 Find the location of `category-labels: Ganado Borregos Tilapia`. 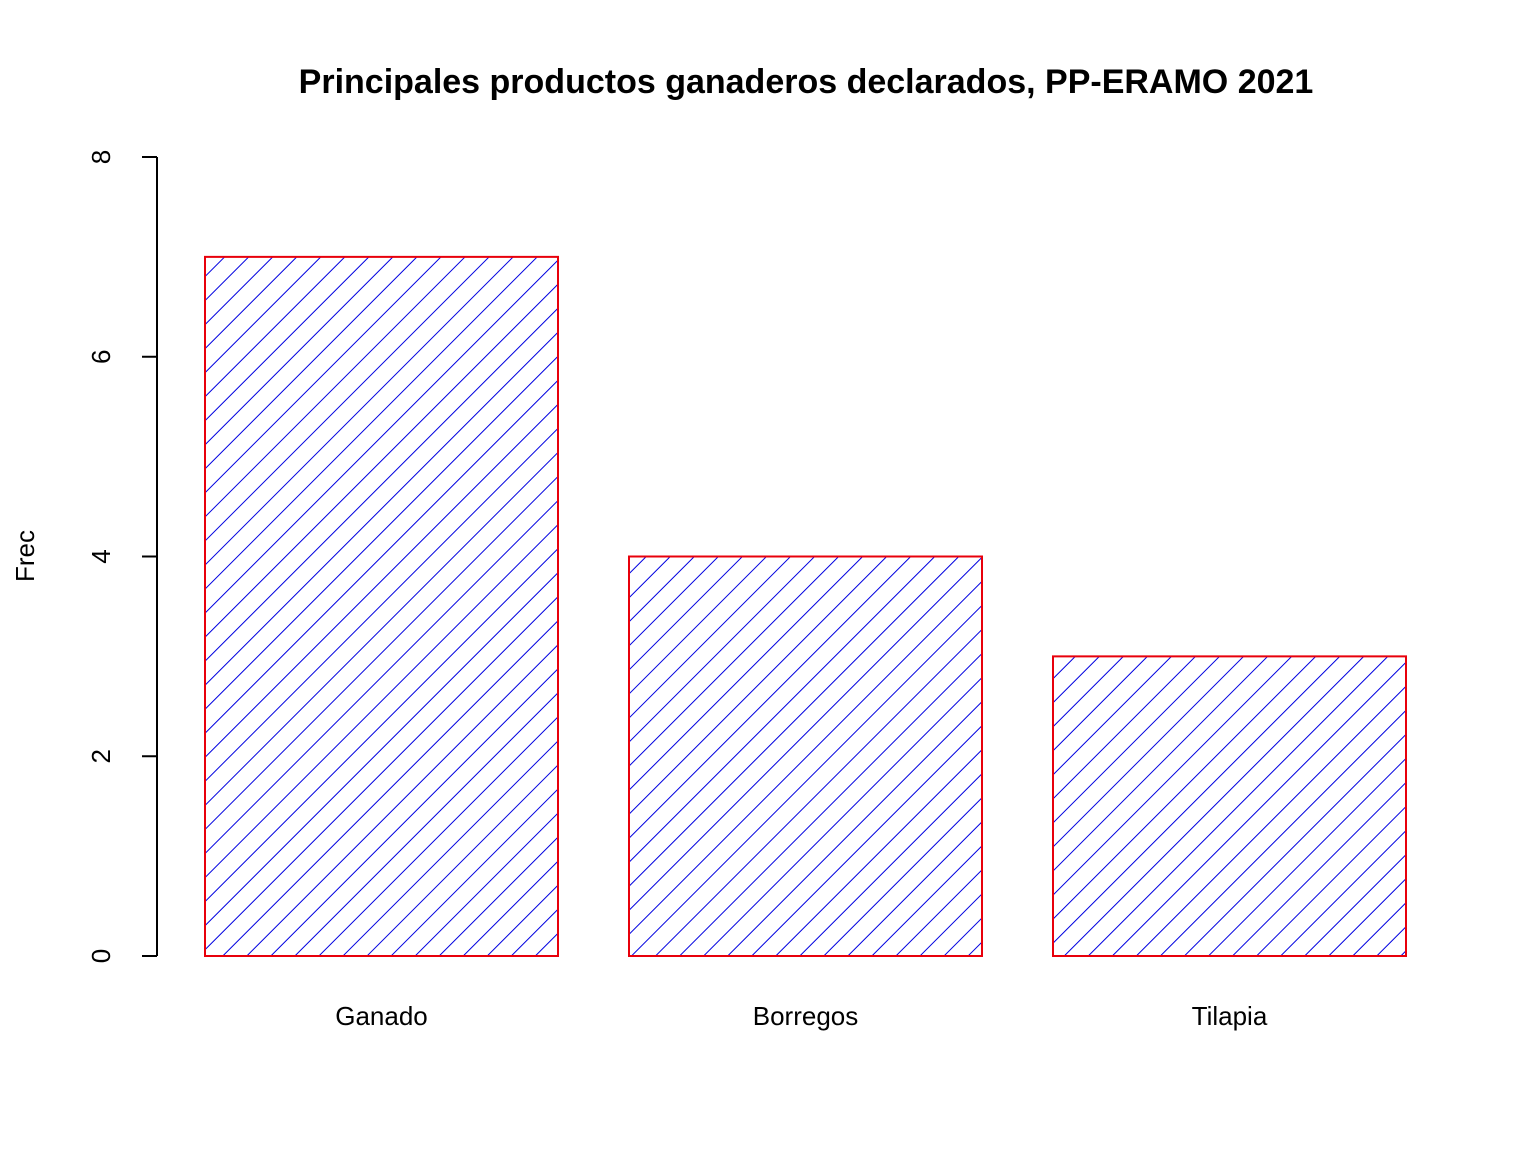

category-labels: Ganado Borregos Tilapia is located at coordinates (801, 1016).